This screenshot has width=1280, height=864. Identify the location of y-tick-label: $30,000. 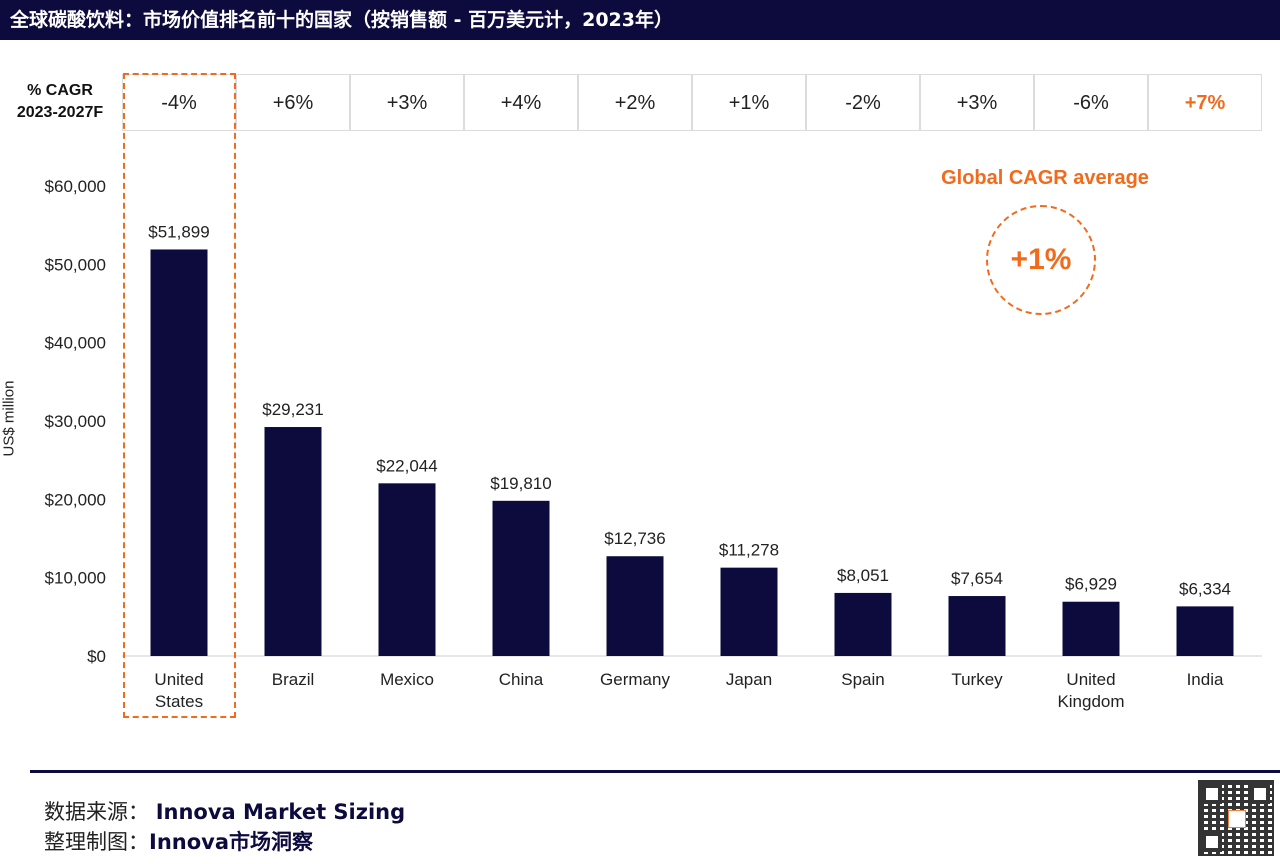
(75, 421).